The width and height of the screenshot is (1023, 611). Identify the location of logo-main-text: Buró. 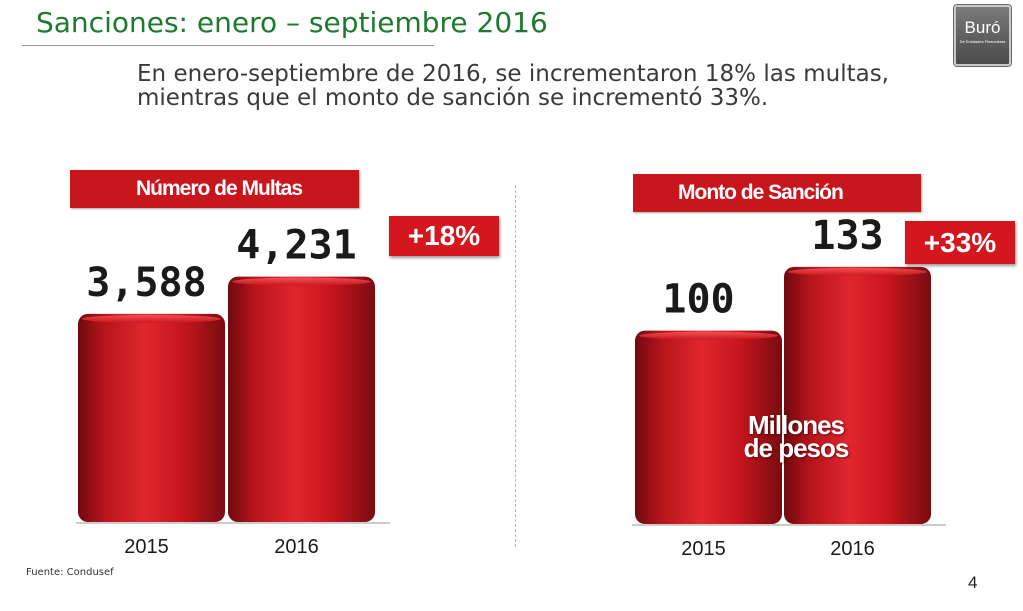
(982, 27).